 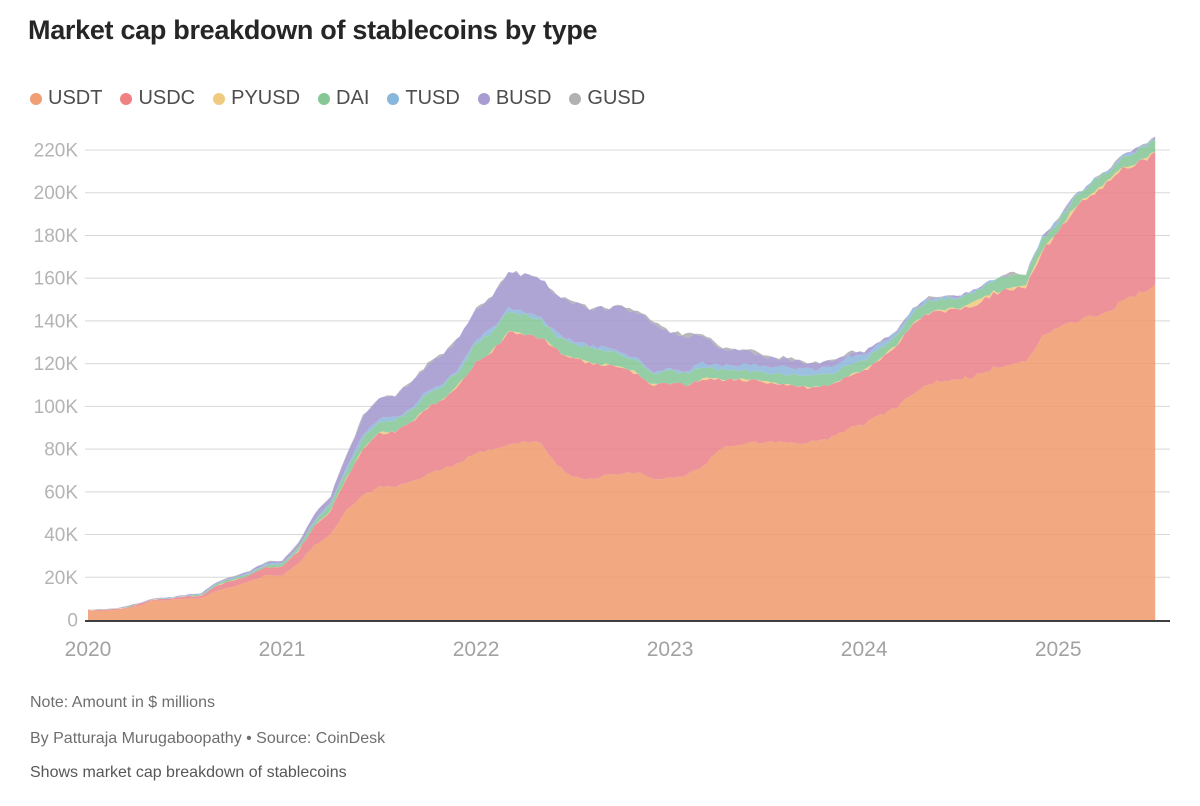 I want to click on legend-dot-dai, so click(x=324, y=98).